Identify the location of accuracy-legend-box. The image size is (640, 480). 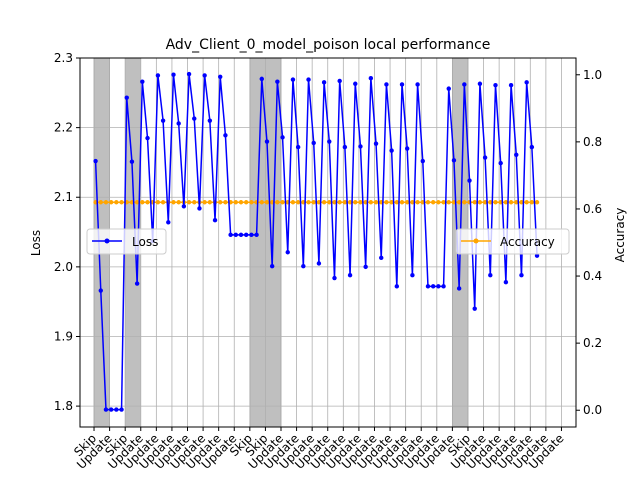
(512, 241).